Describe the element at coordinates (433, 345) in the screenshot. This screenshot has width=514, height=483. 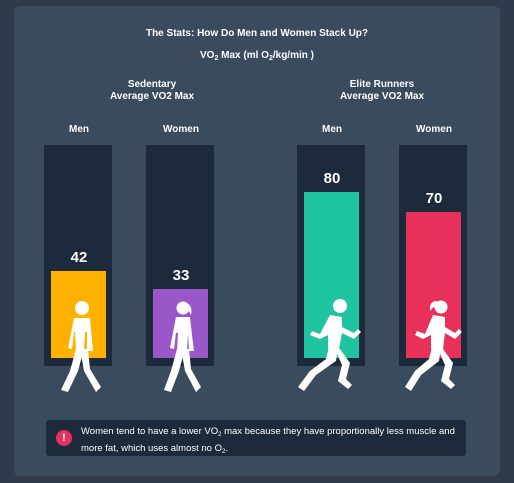
I see `running-woman-icon` at that location.